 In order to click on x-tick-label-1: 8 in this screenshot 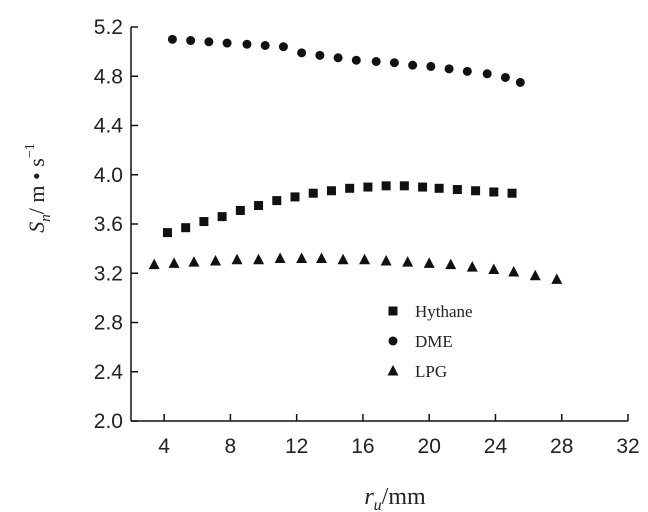, I will do `click(231, 446)`.